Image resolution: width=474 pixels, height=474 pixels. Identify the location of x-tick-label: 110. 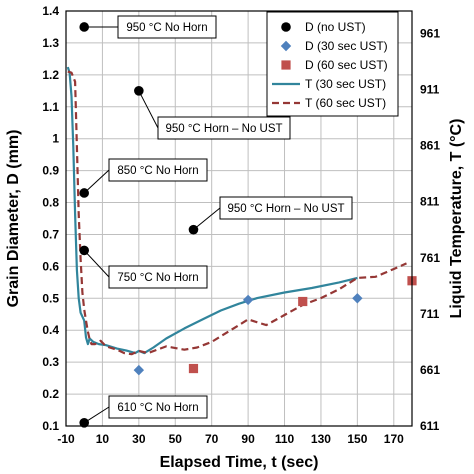
(285, 439).